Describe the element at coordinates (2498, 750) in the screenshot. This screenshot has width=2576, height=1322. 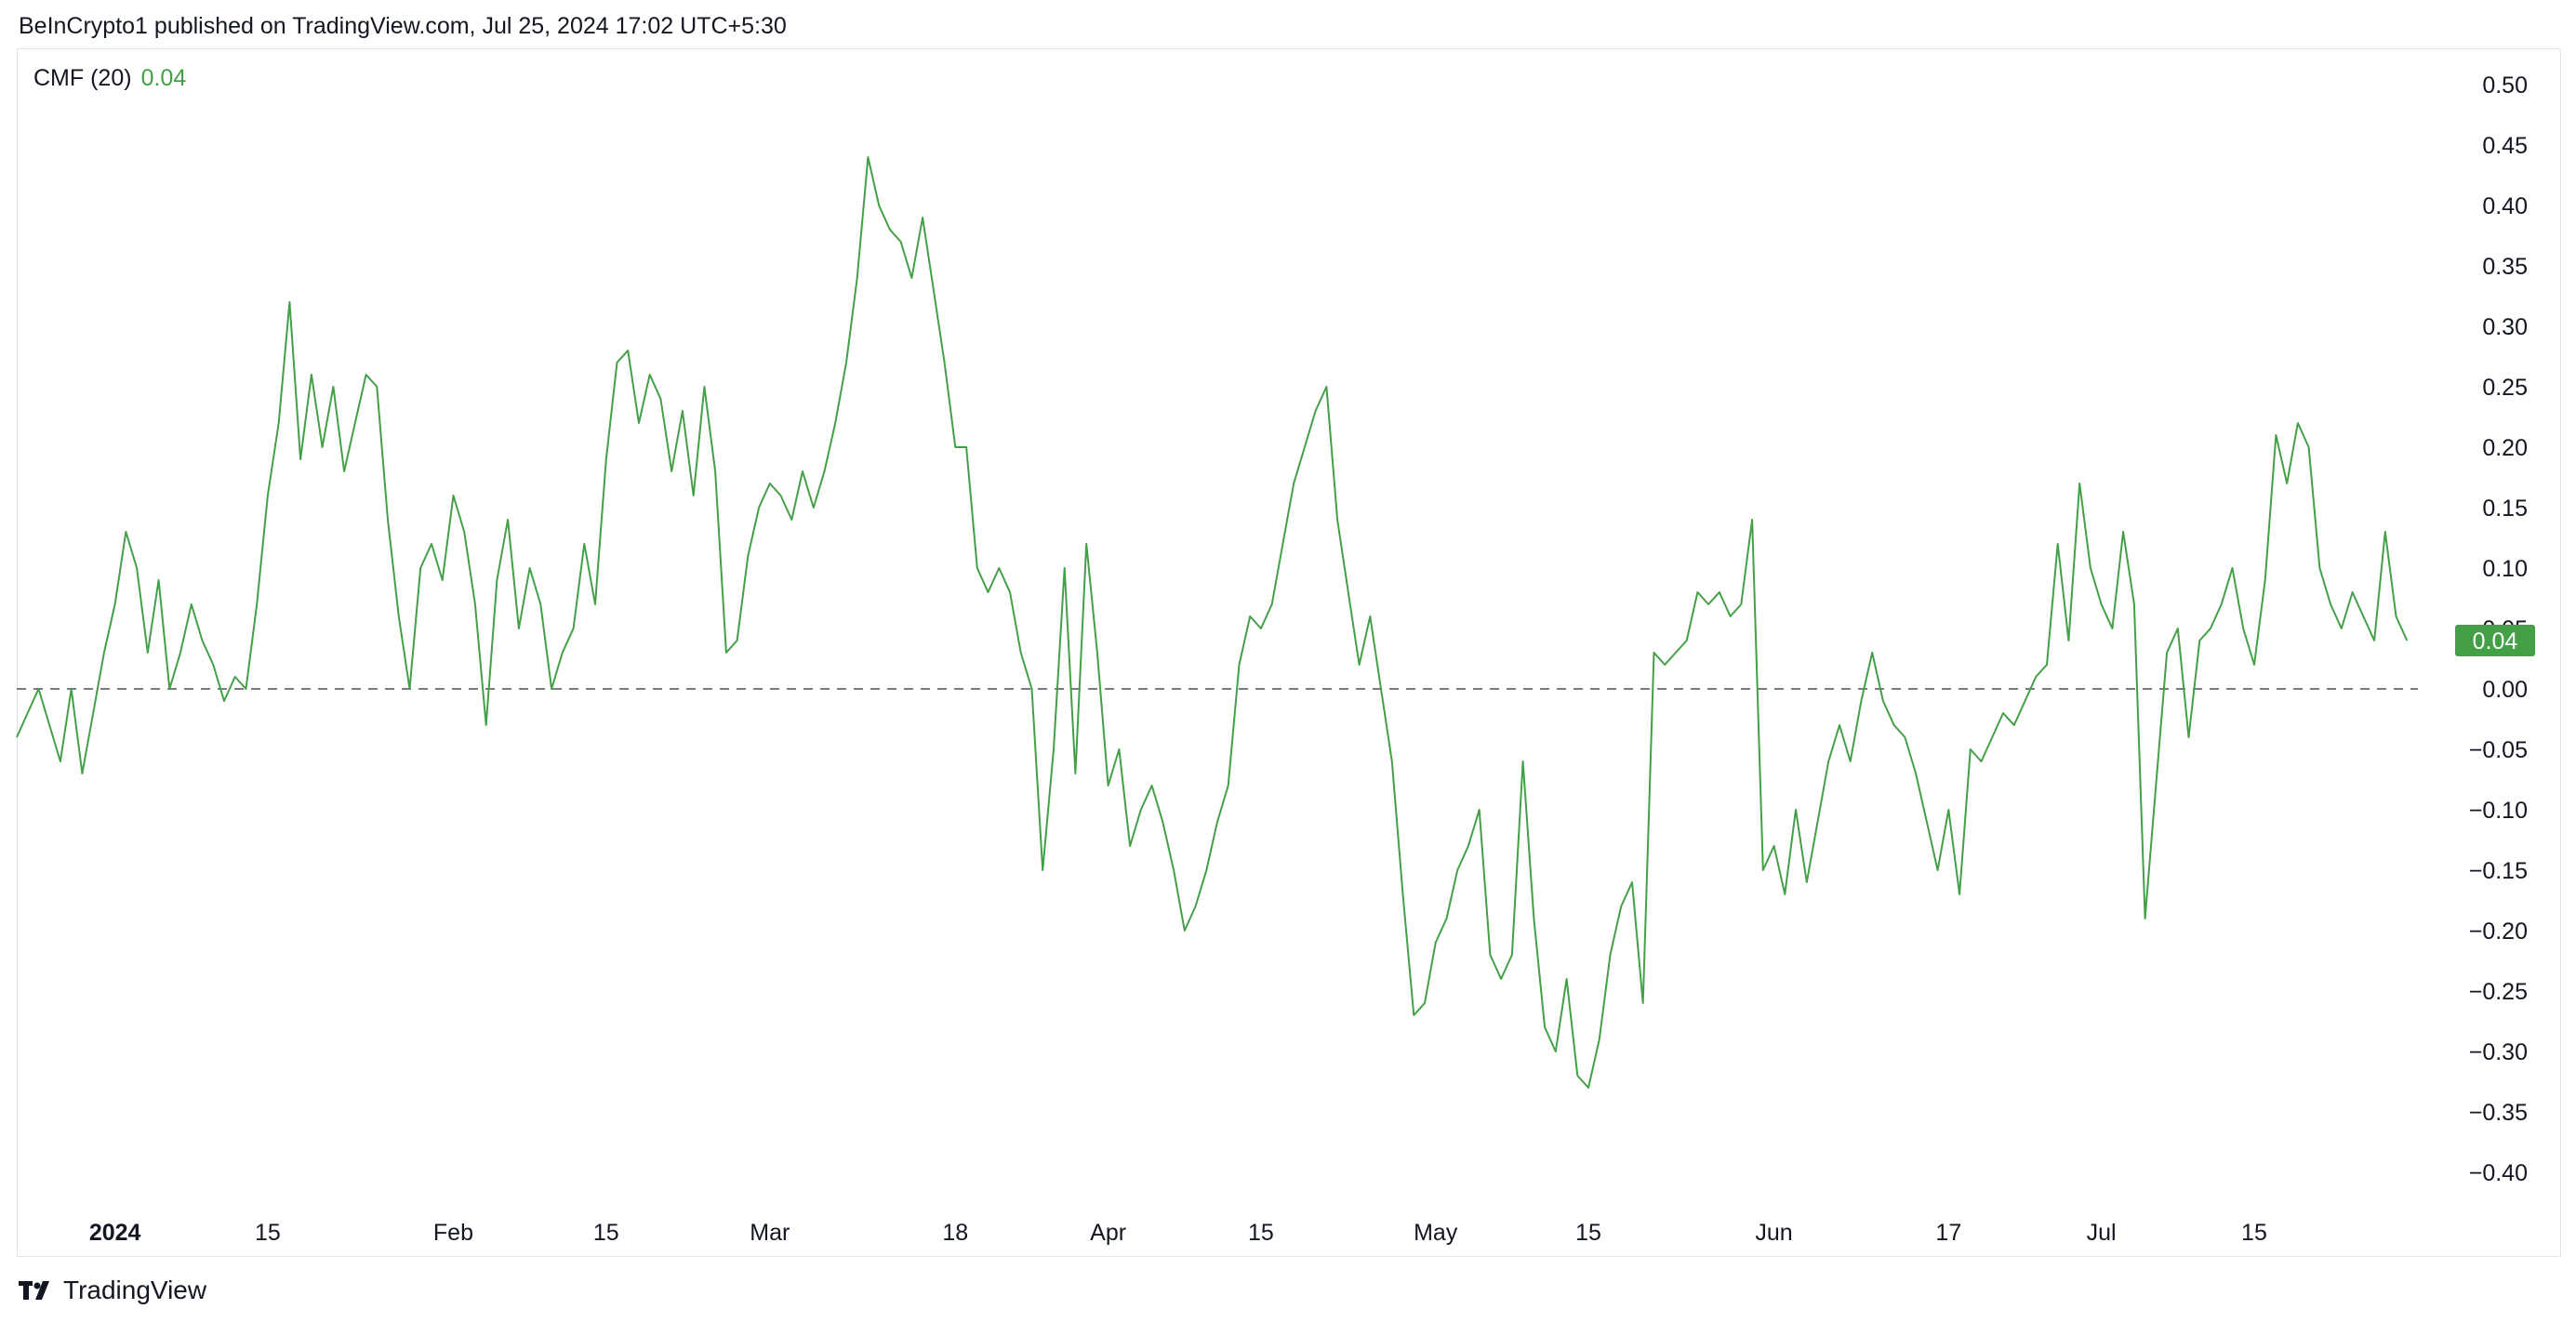
I see `y-tick-label: −0.05` at that location.